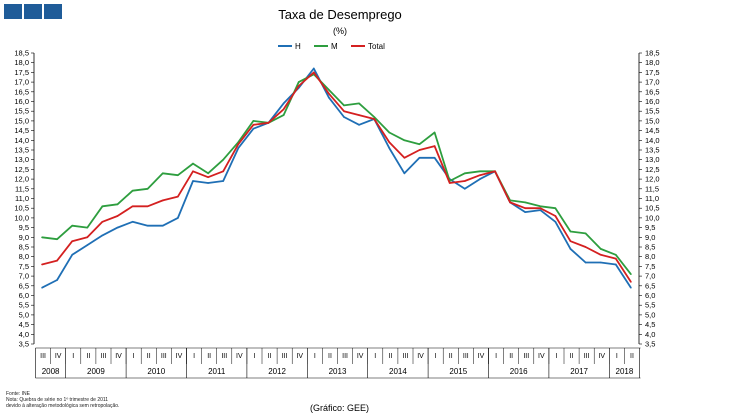 Image resolution: width=750 pixels, height=418 pixels. What do you see at coordinates (652, 120) in the screenshot?
I see `y-tick-label-right: 15,0` at bounding box center [652, 120].